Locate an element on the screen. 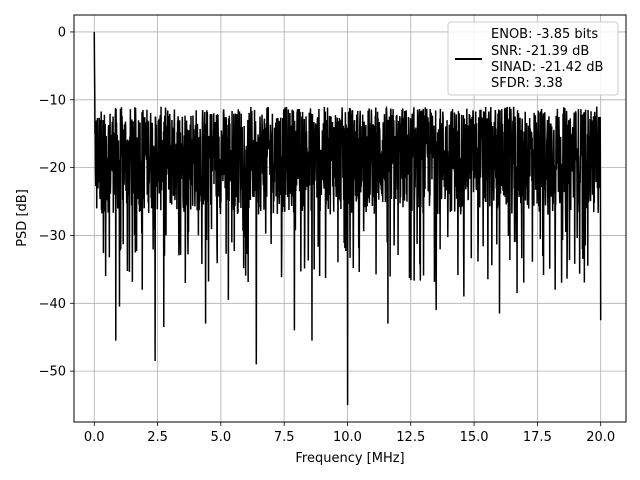  y-tick-label: −30 is located at coordinates (52, 236).